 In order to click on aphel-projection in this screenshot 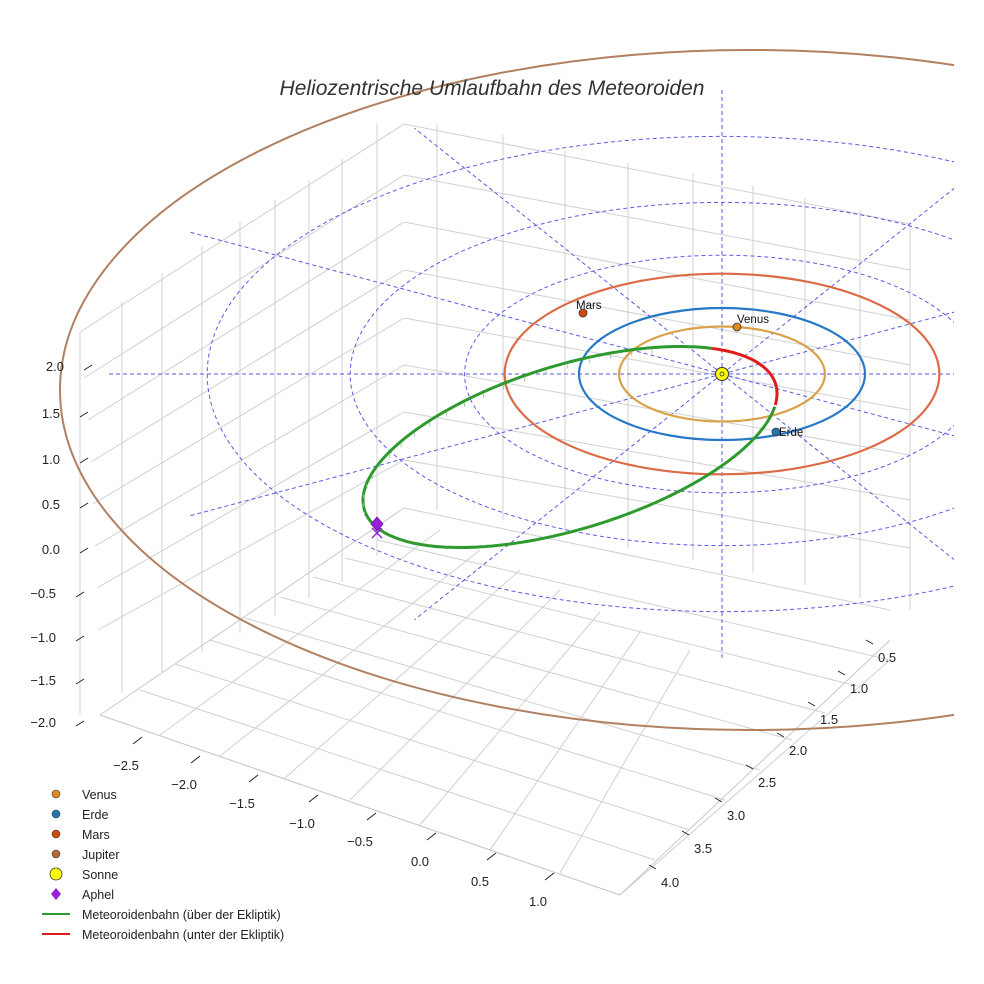, I will do `click(377, 533)`.